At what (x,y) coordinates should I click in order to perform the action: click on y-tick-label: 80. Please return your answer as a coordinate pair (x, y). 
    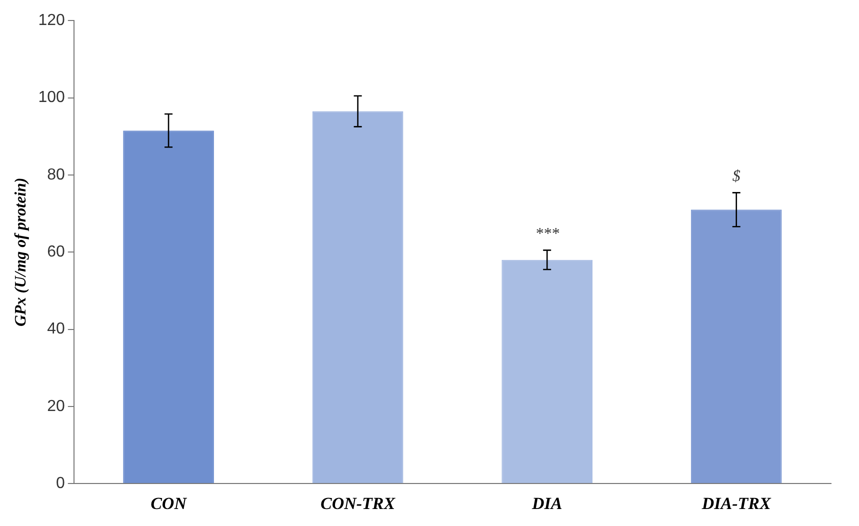
    Looking at the image, I should click on (56, 175).